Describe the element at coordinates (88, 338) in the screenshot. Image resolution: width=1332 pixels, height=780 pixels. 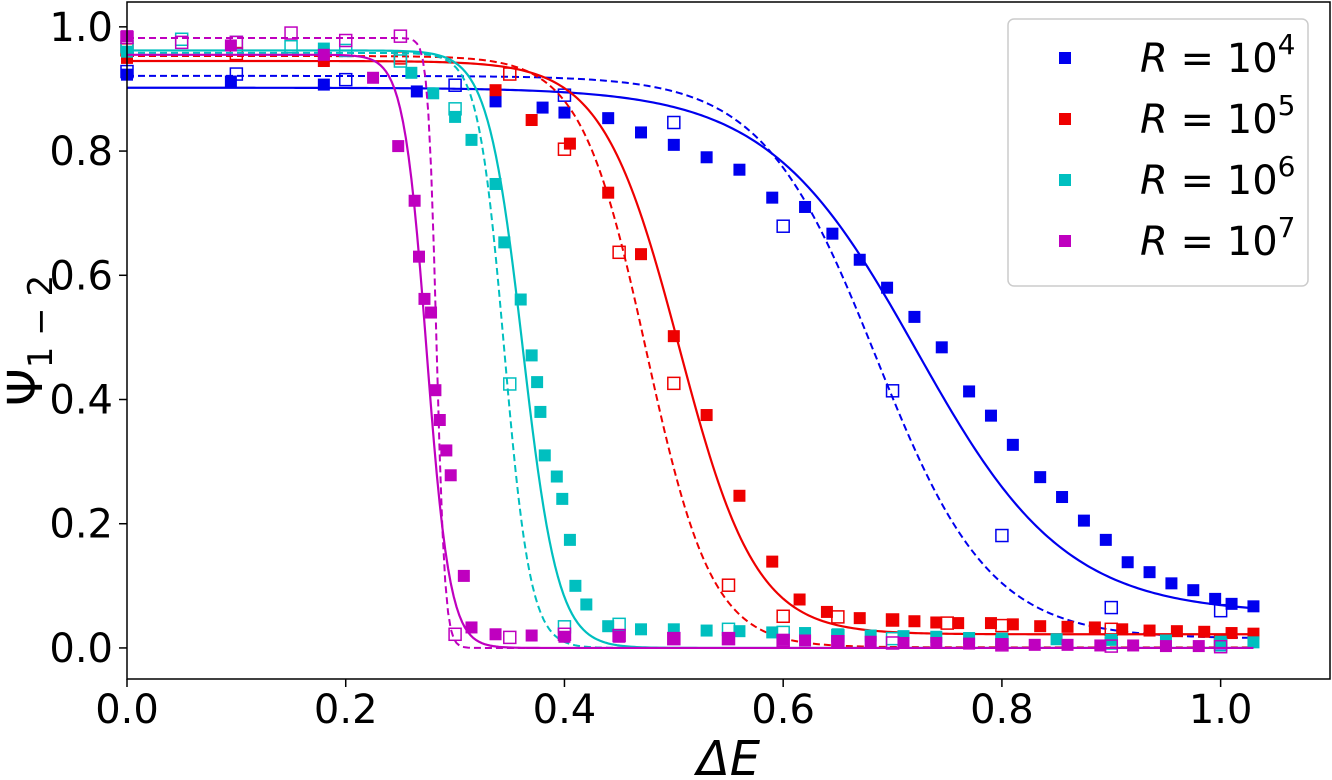
I see `y-axis: 0.0 0.2 0.4 0.6 0.8 1.0` at that location.